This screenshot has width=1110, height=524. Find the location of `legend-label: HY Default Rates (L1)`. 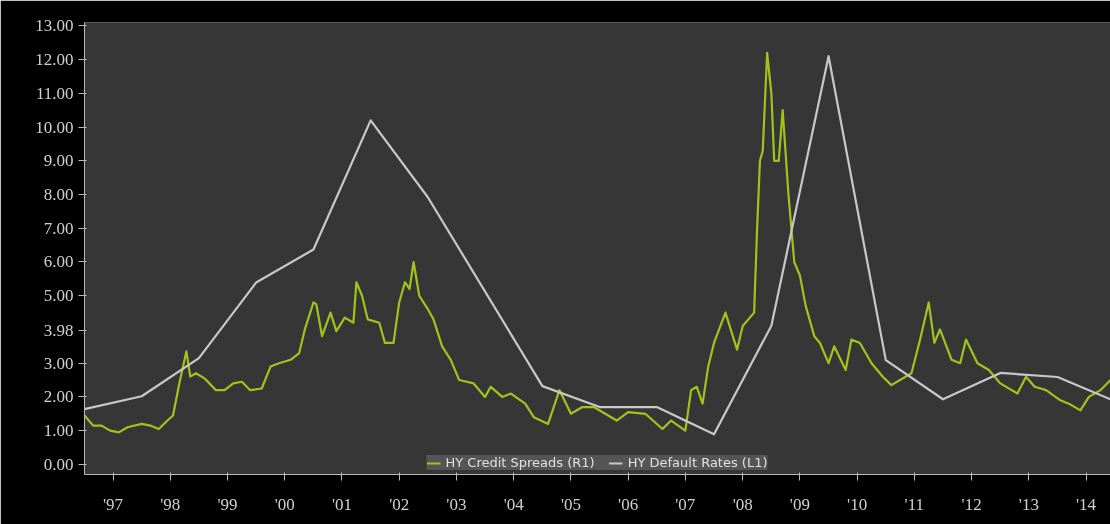

legend-label: HY Default Rates (L1) is located at coordinates (697, 462).